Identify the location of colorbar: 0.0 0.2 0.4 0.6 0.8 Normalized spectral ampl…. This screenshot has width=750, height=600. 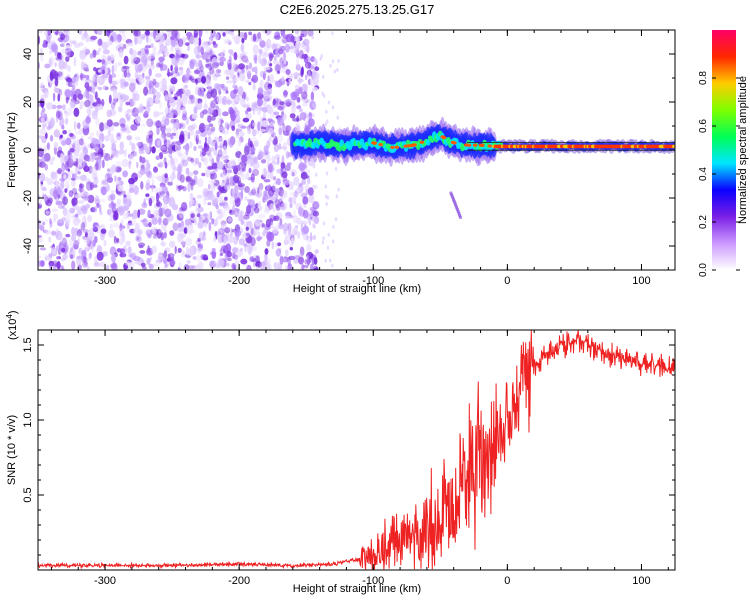
(723, 153).